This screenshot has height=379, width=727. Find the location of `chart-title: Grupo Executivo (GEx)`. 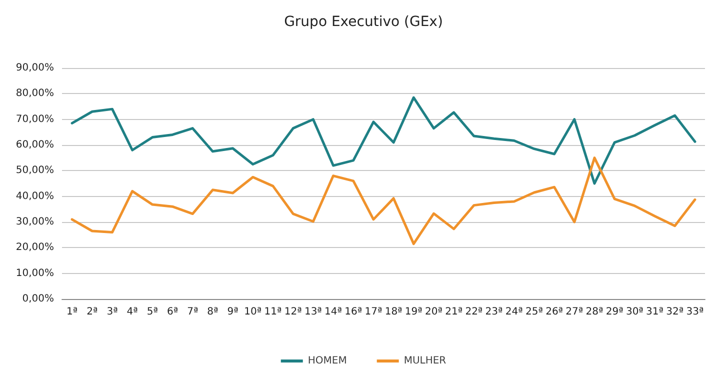

chart-title: Grupo Executivo (GEx) is located at coordinates (363, 22).